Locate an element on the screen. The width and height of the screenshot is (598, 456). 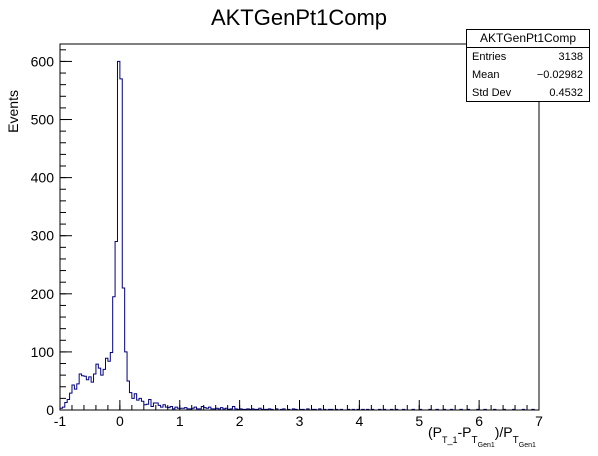
y-tick-label: 600 is located at coordinates (43, 61).